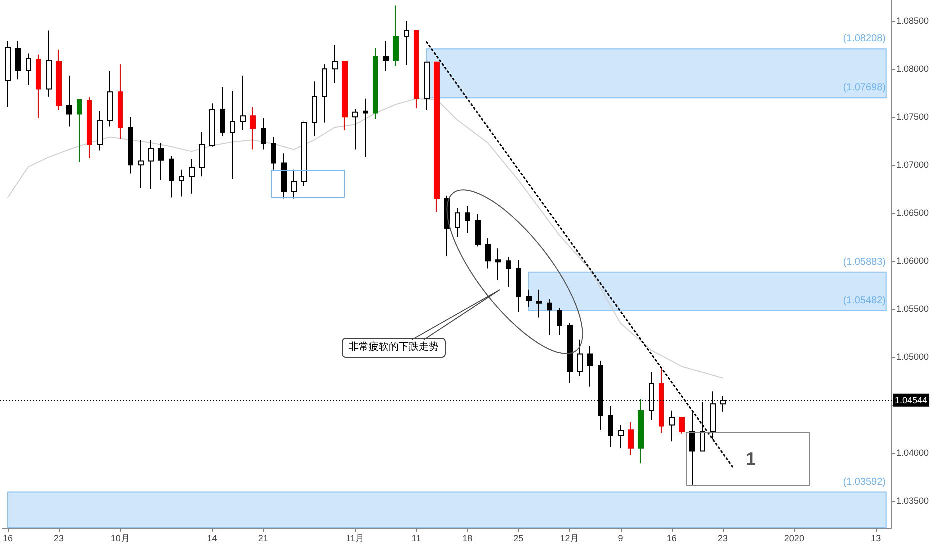  What do you see at coordinates (621, 539) in the screenshot?
I see `x-tick-label: 9` at bounding box center [621, 539].